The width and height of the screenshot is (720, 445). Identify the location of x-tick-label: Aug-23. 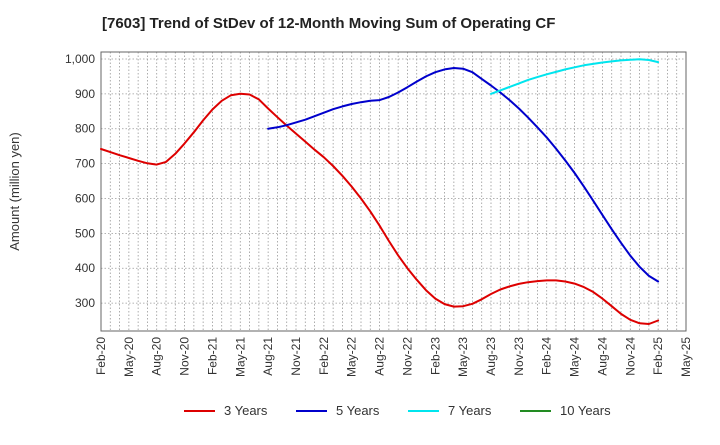
(491, 356).